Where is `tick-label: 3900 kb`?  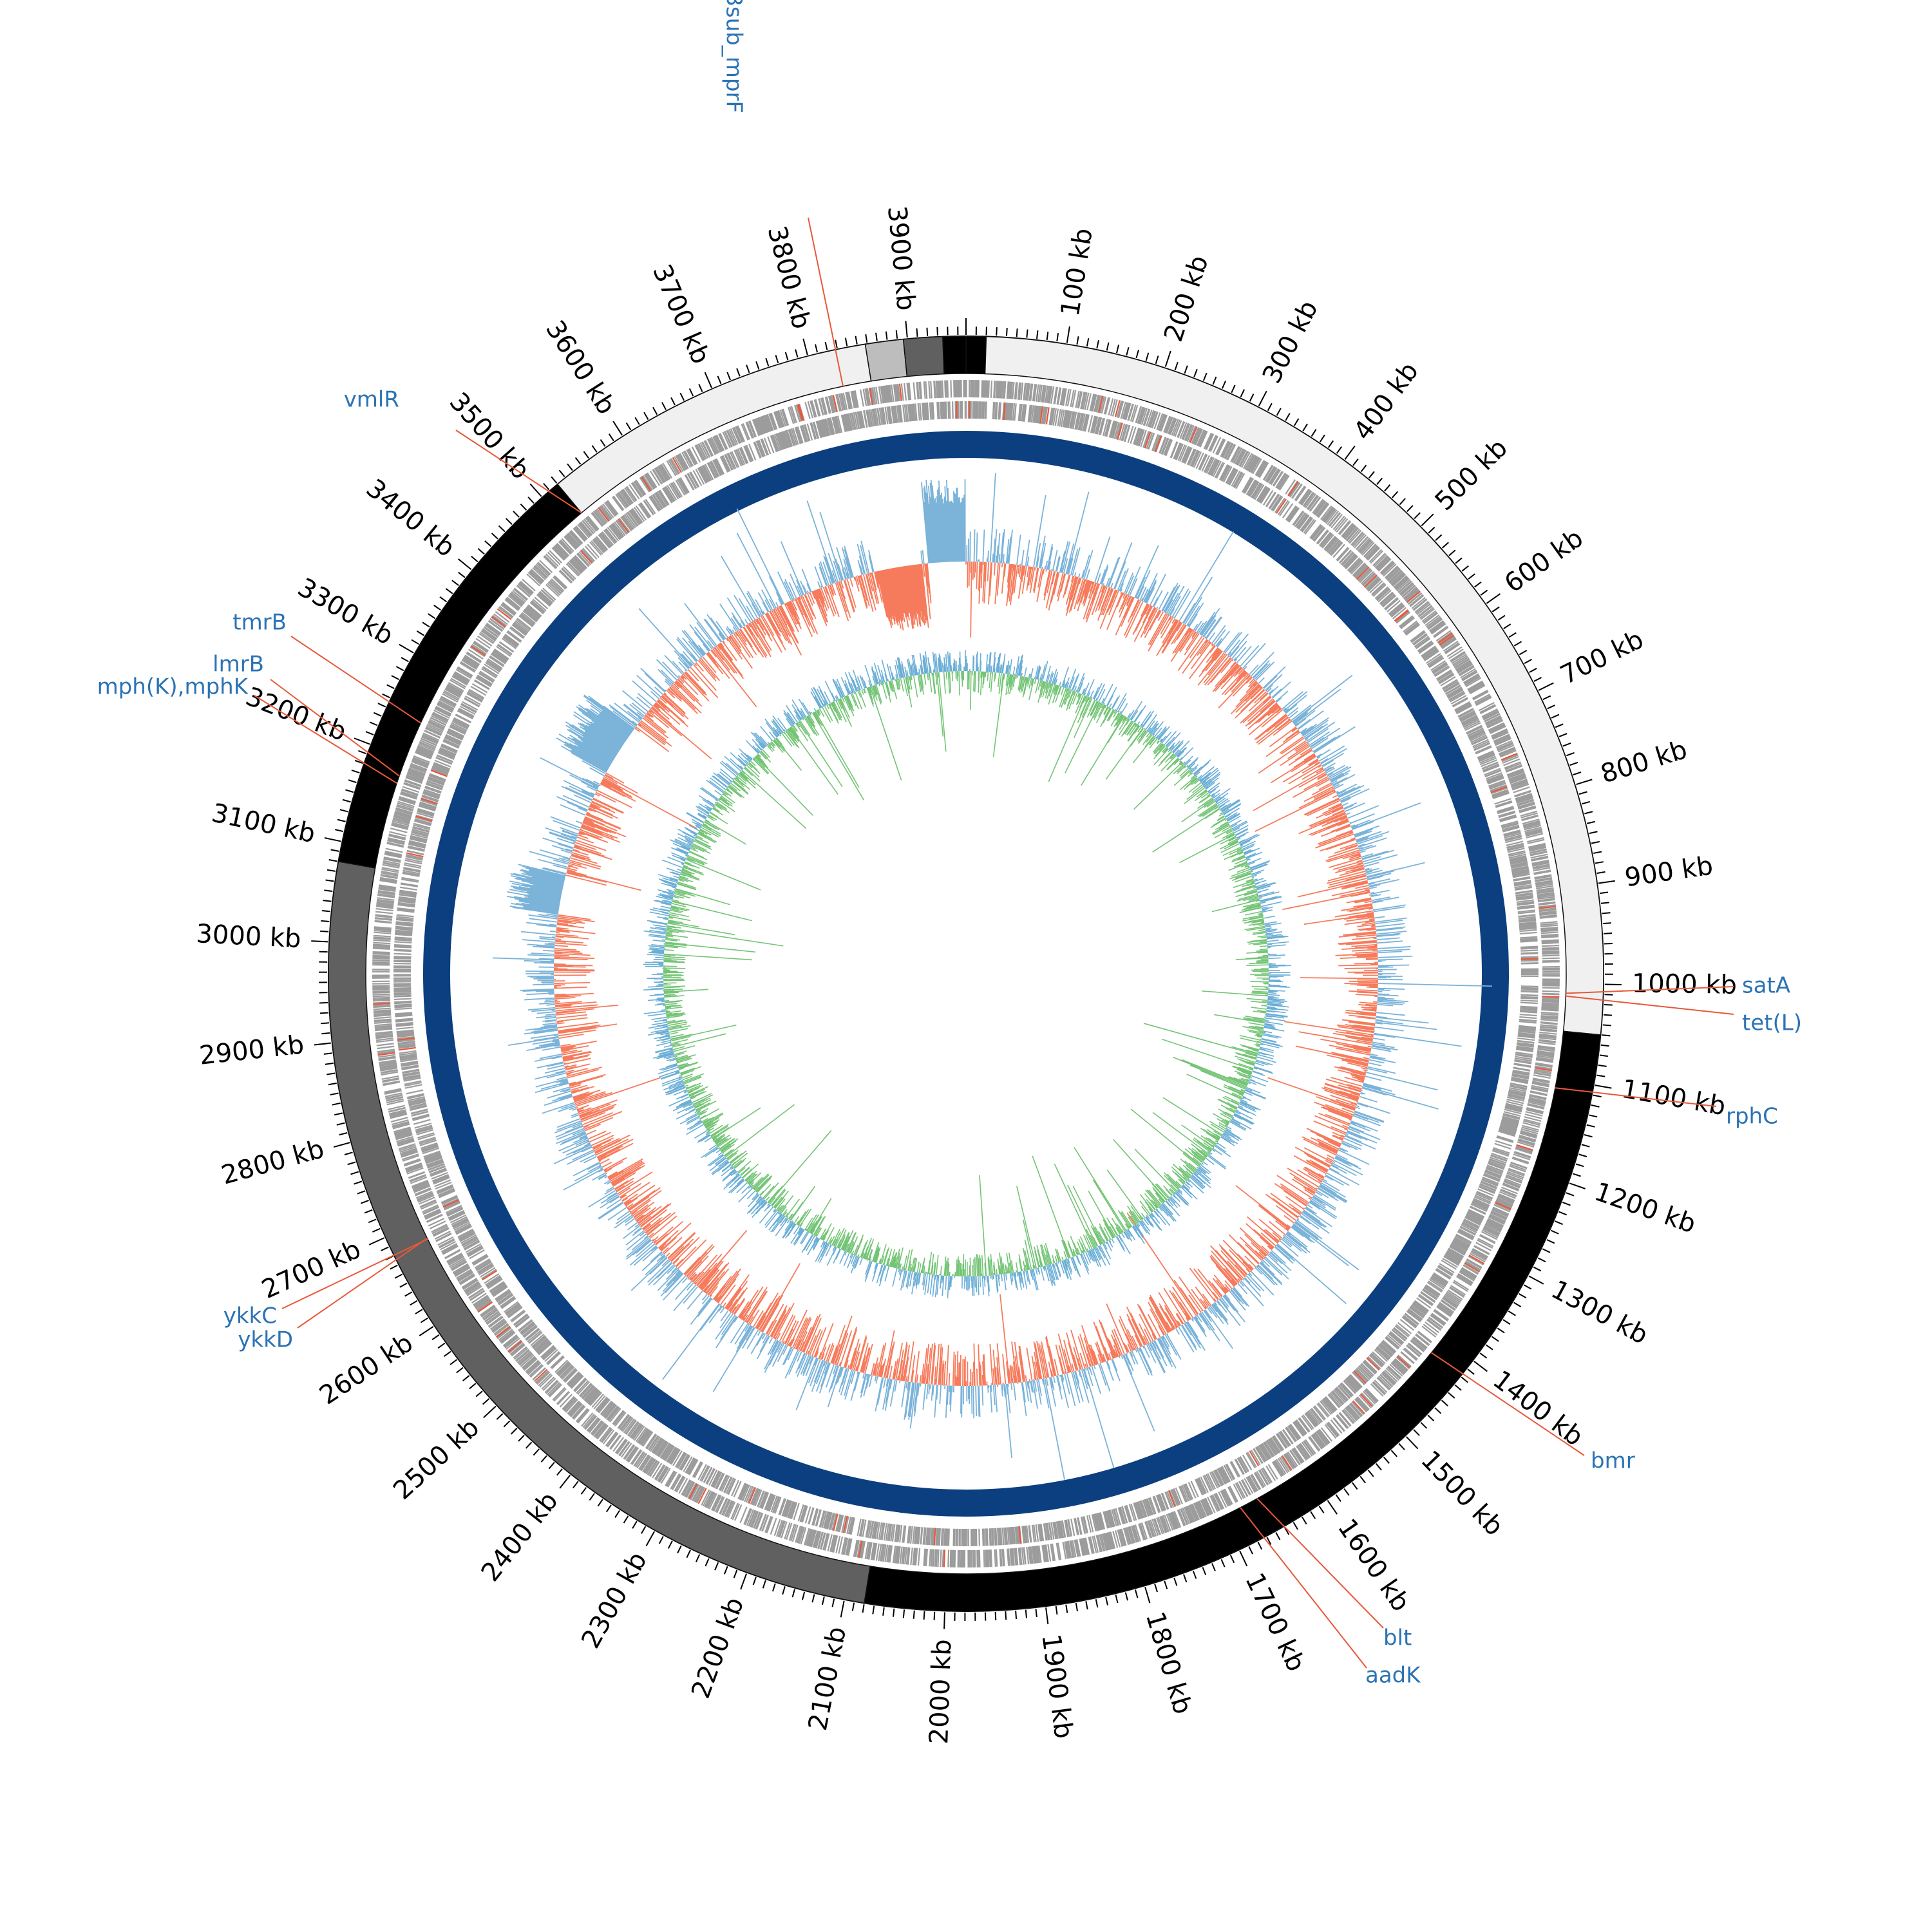 tick-label: 3900 kb is located at coordinates (902, 258).